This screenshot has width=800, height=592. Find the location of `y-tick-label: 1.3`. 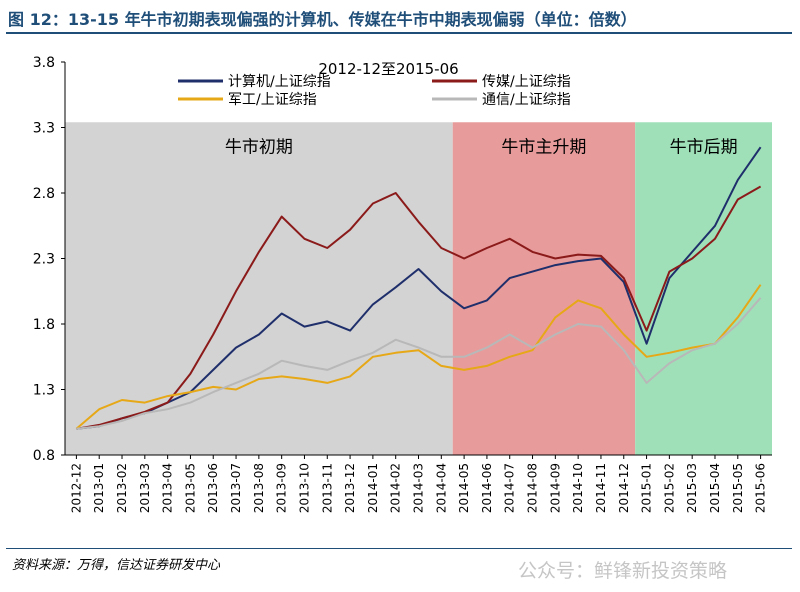

y-tick-label: 1.3 is located at coordinates (44, 391).